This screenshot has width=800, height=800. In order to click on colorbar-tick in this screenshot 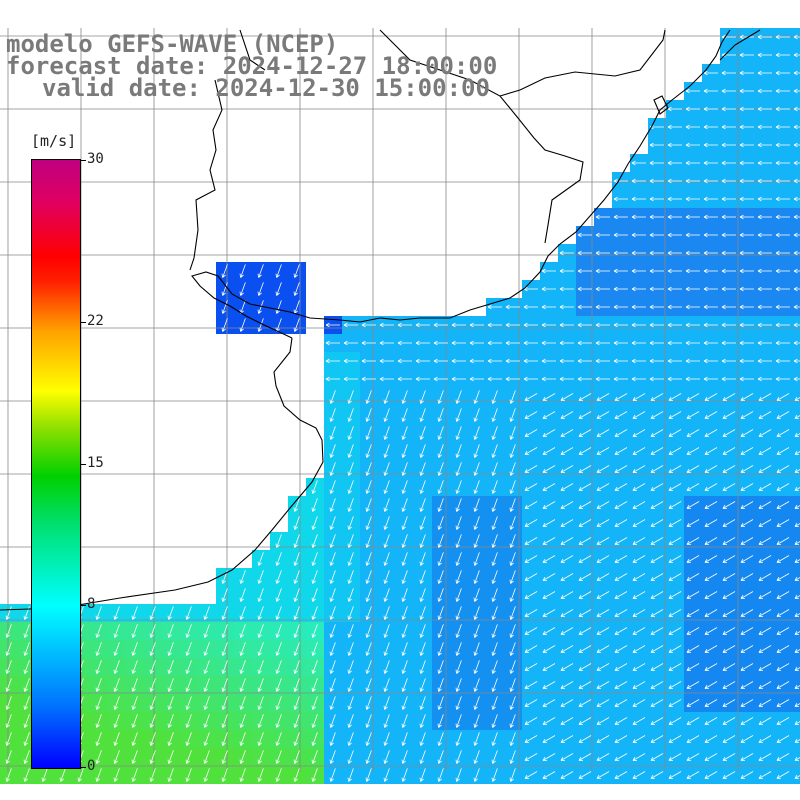, I will do `click(83, 160)`.